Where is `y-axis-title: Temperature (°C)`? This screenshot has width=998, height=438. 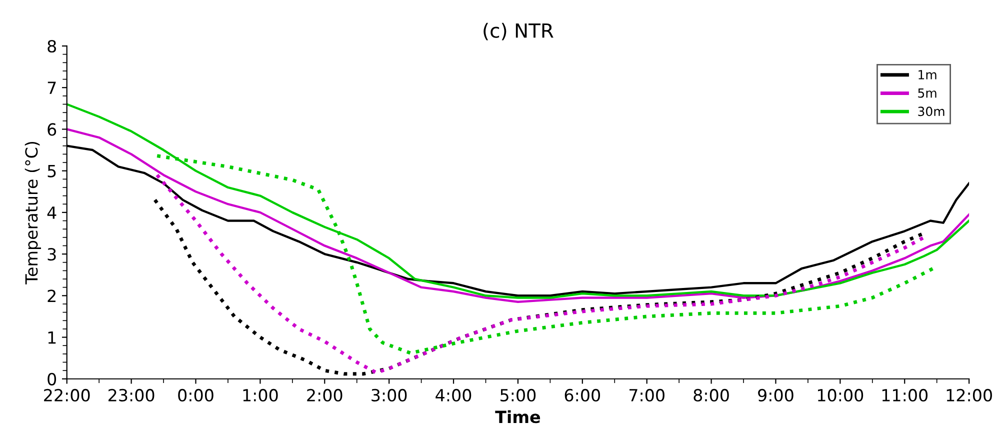 y-axis-title: Temperature (°C) is located at coordinates (32, 213).